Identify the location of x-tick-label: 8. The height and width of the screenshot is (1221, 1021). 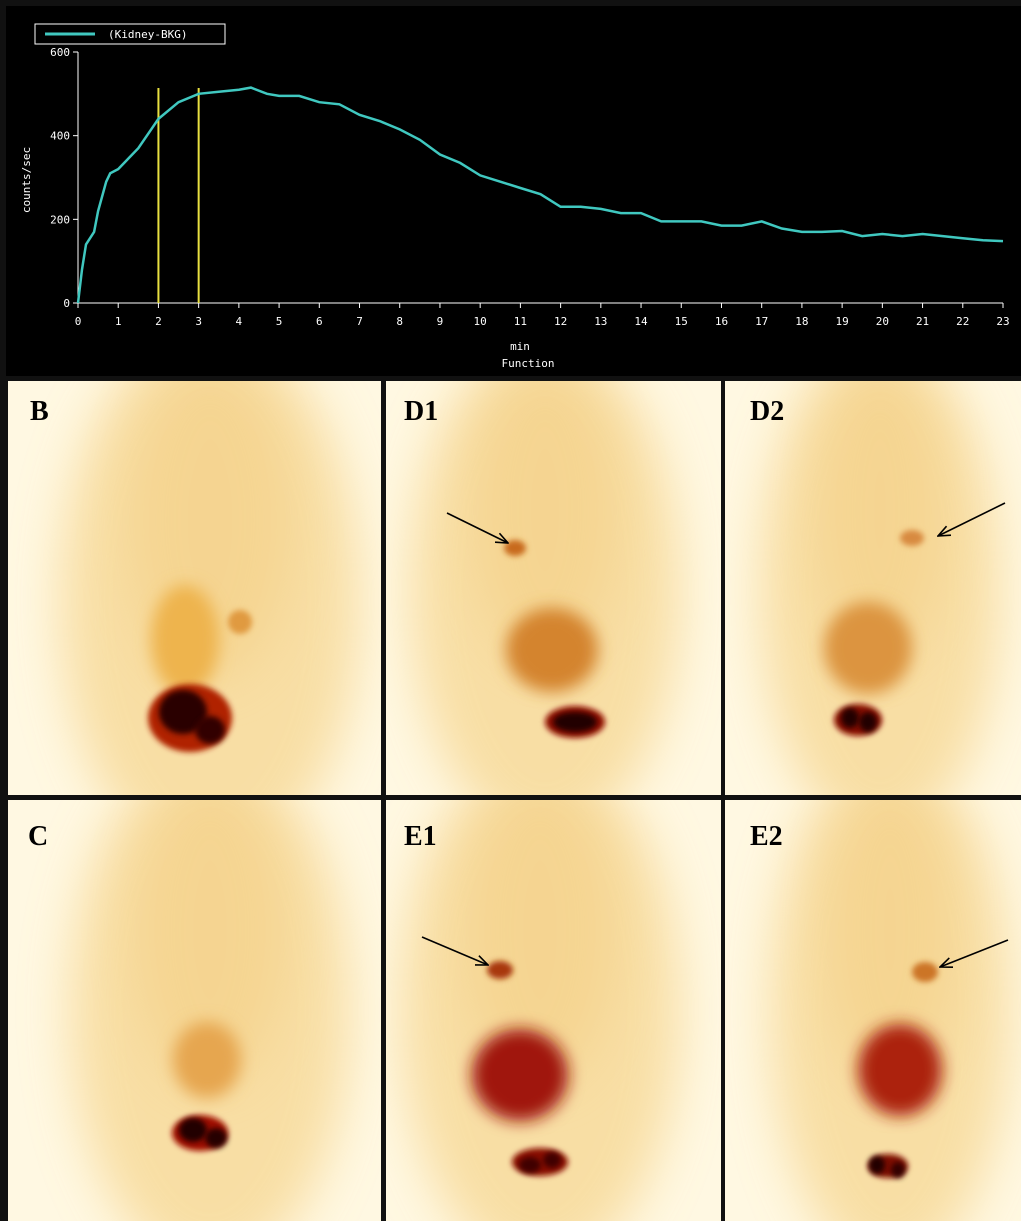
(399, 321).